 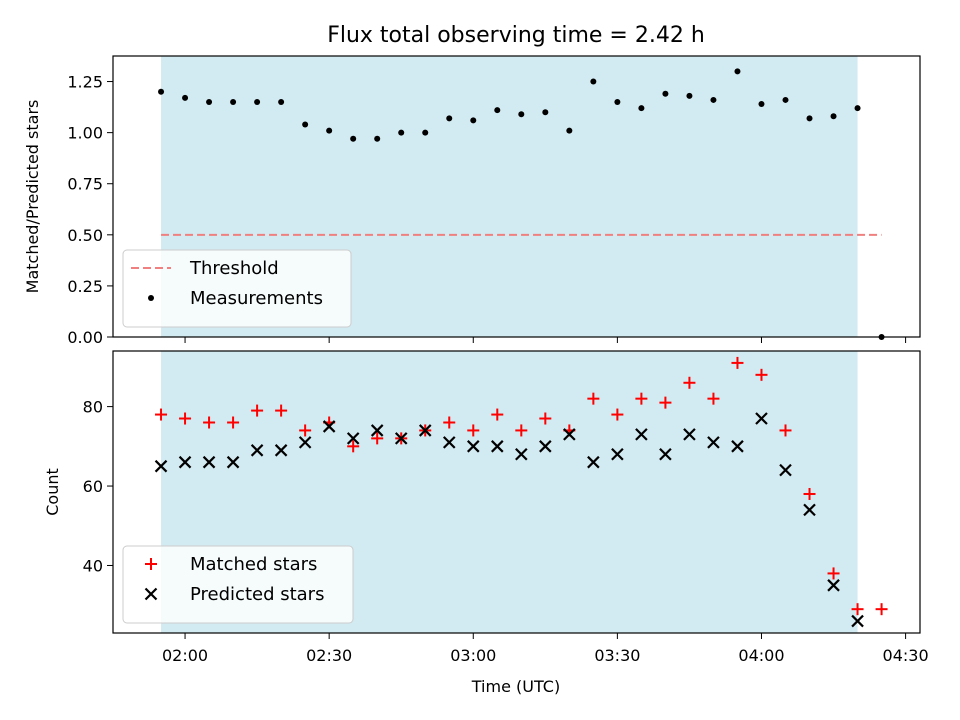 I want to click on y-tick-label: 0.00, so click(x=85, y=337).